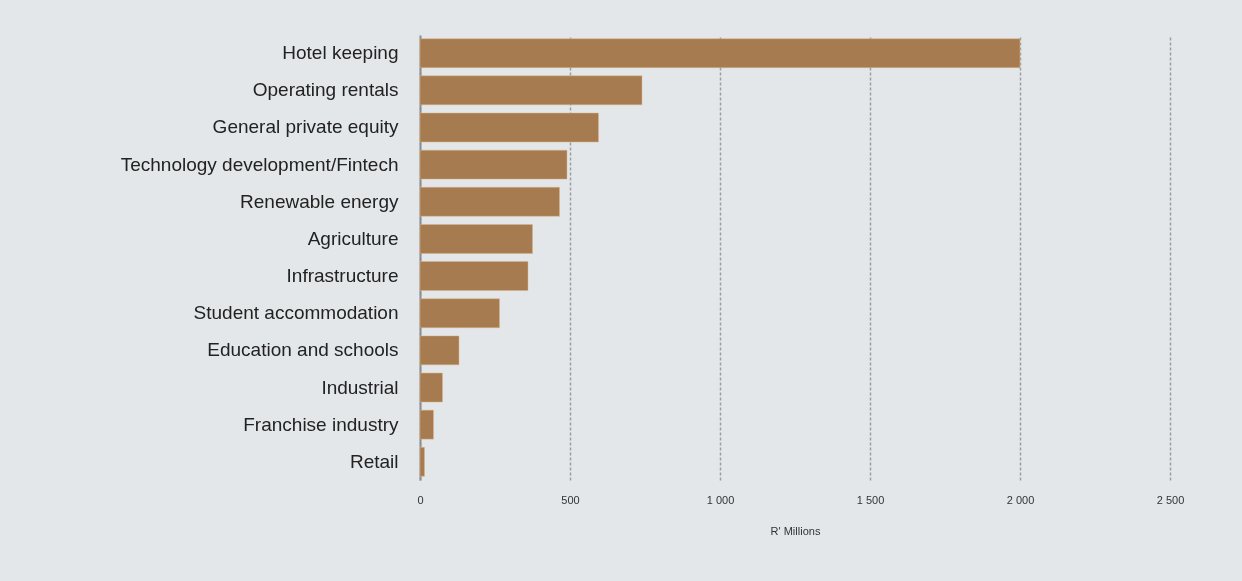 Image resolution: width=1242 pixels, height=581 pixels. Describe the element at coordinates (342, 276) in the screenshot. I see `y-tick-label: Infrastructure` at that location.